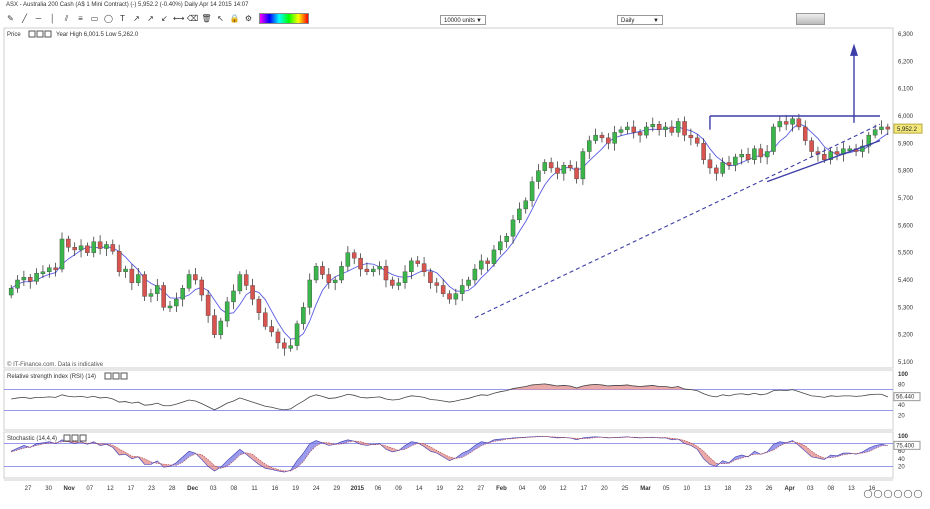 The height and width of the screenshot is (509, 930). What do you see at coordinates (248, 18) in the screenshot?
I see `settings-icon: ⚙` at bounding box center [248, 18].